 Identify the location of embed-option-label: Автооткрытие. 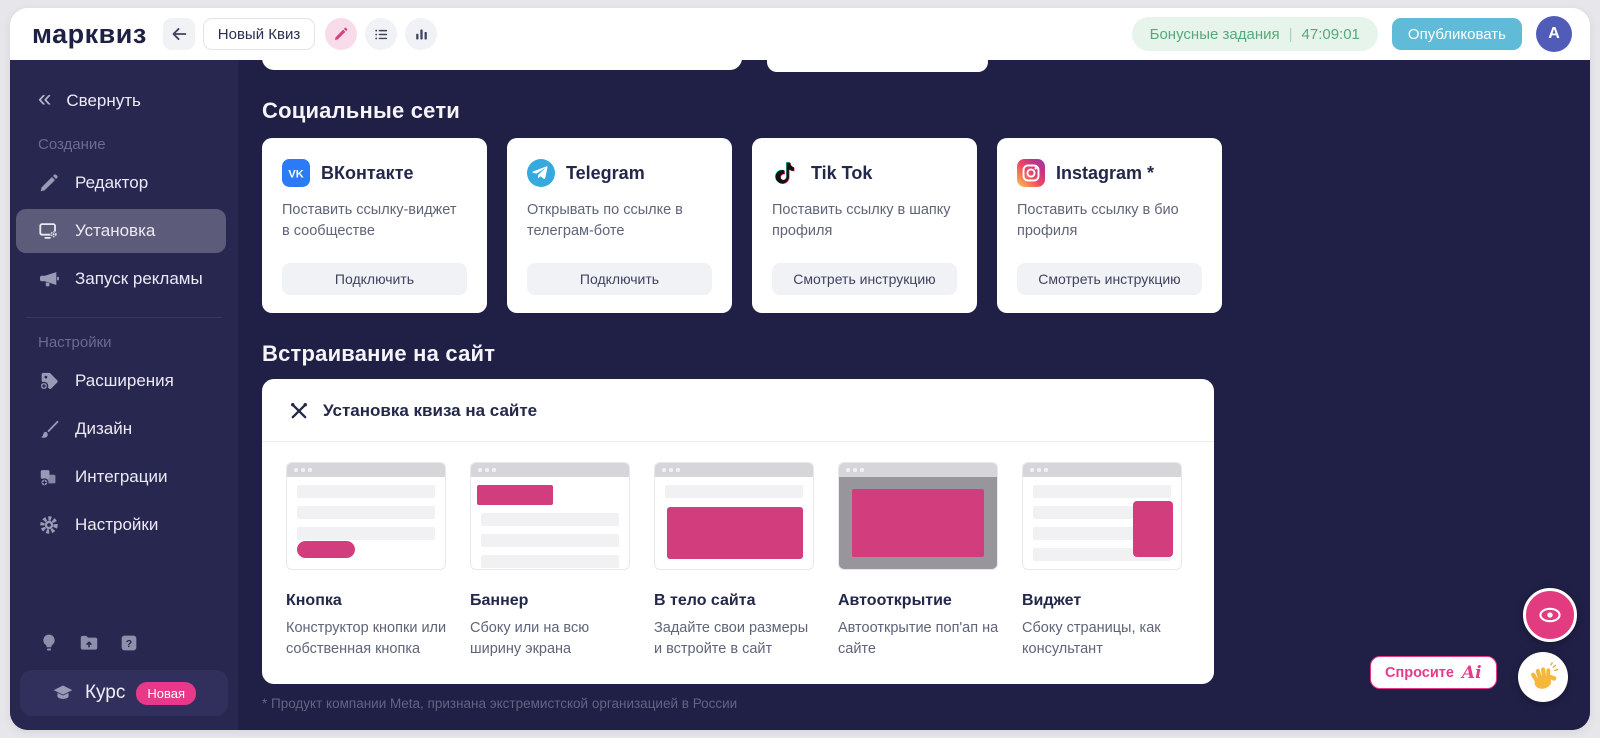
(895, 600).